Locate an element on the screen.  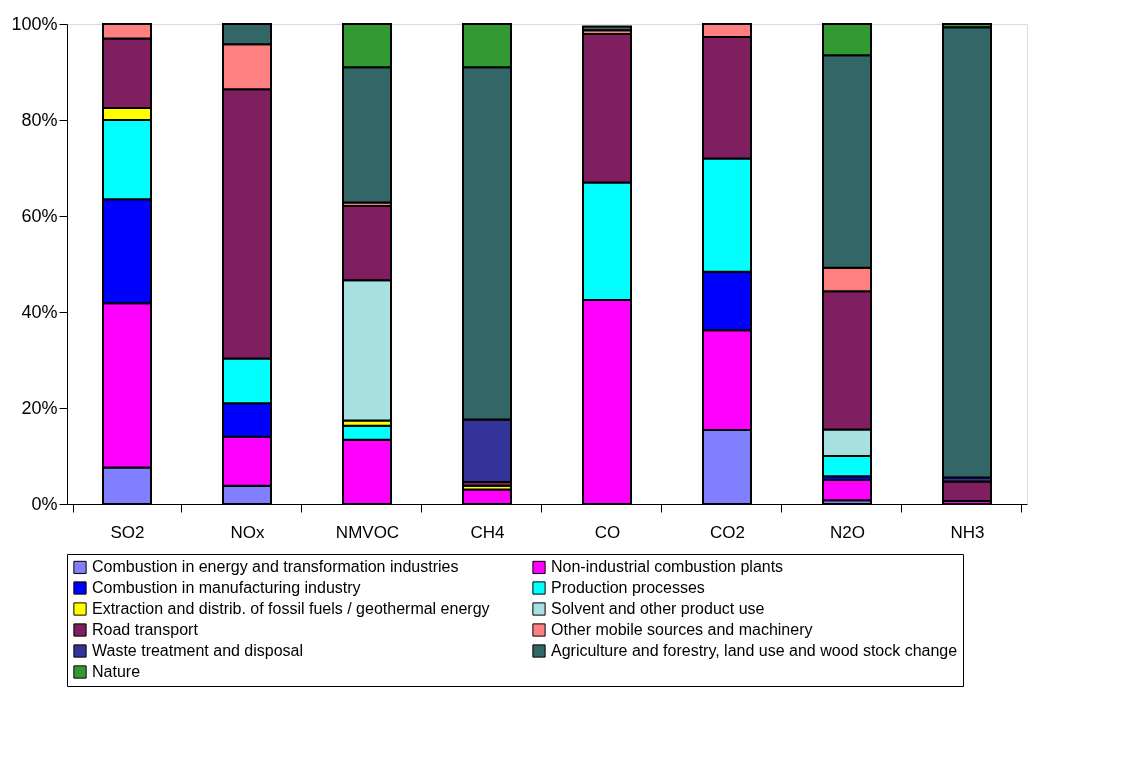
legend-label: Nature is located at coordinates (116, 671).